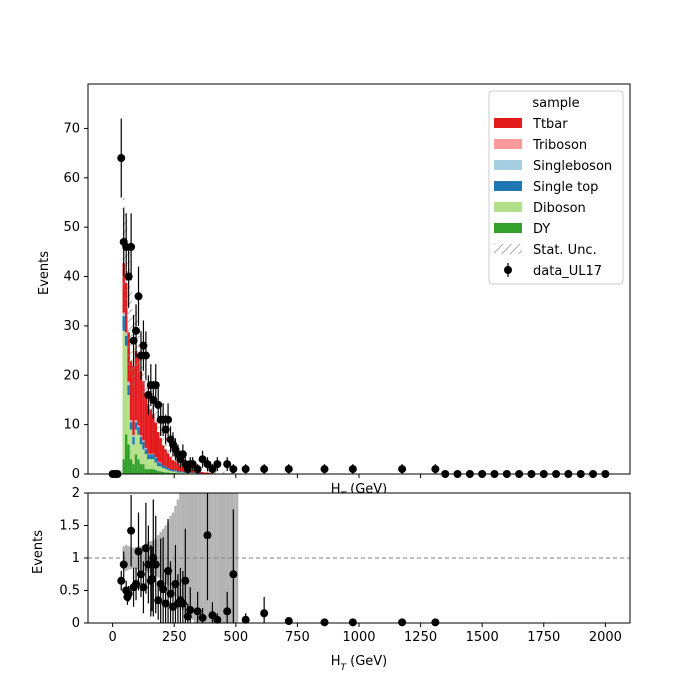  I want to click on legend-title: sample, so click(555, 103).